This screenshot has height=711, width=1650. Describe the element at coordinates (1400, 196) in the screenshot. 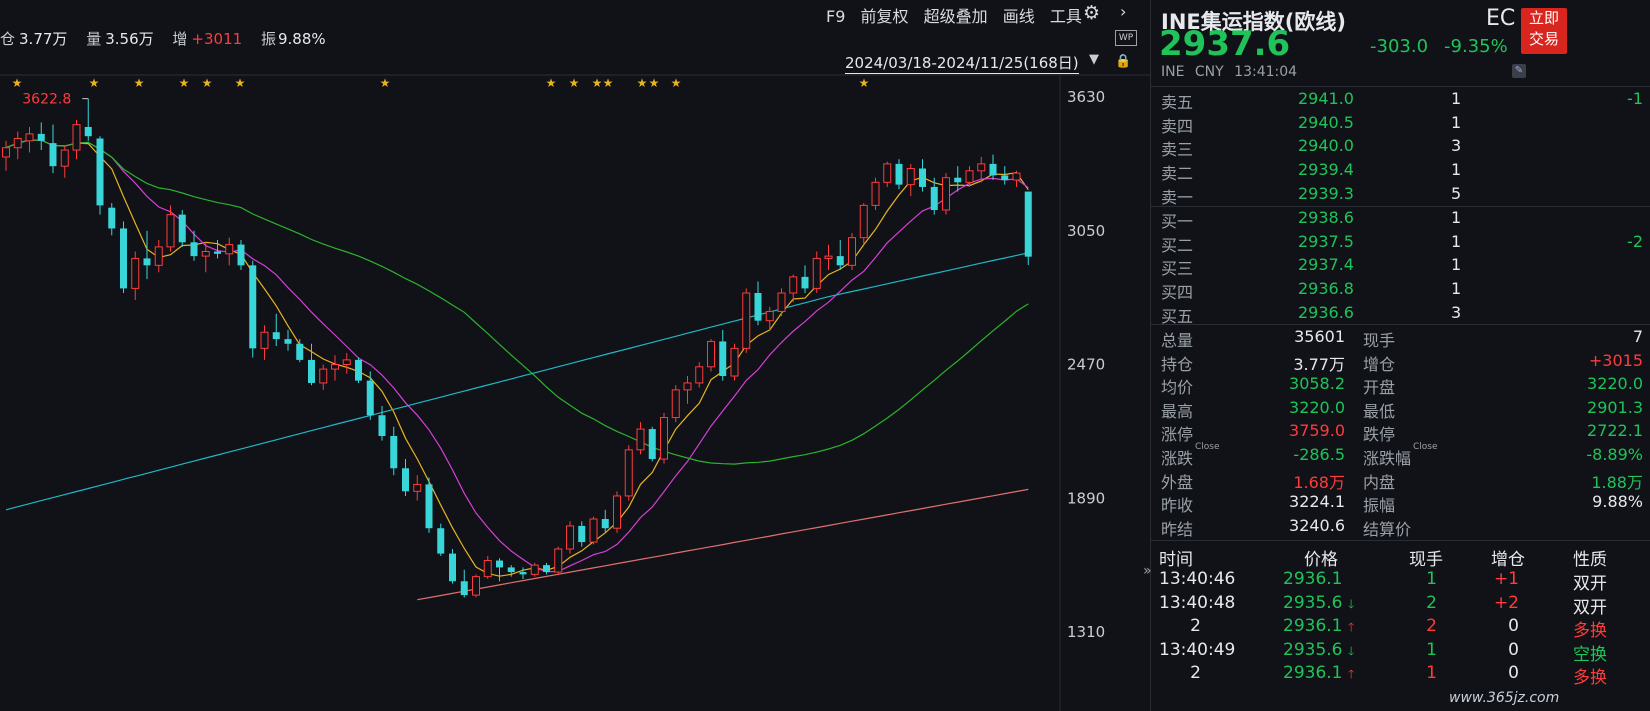

I see `order-book-row: 卖一 2939.3 5` at that location.